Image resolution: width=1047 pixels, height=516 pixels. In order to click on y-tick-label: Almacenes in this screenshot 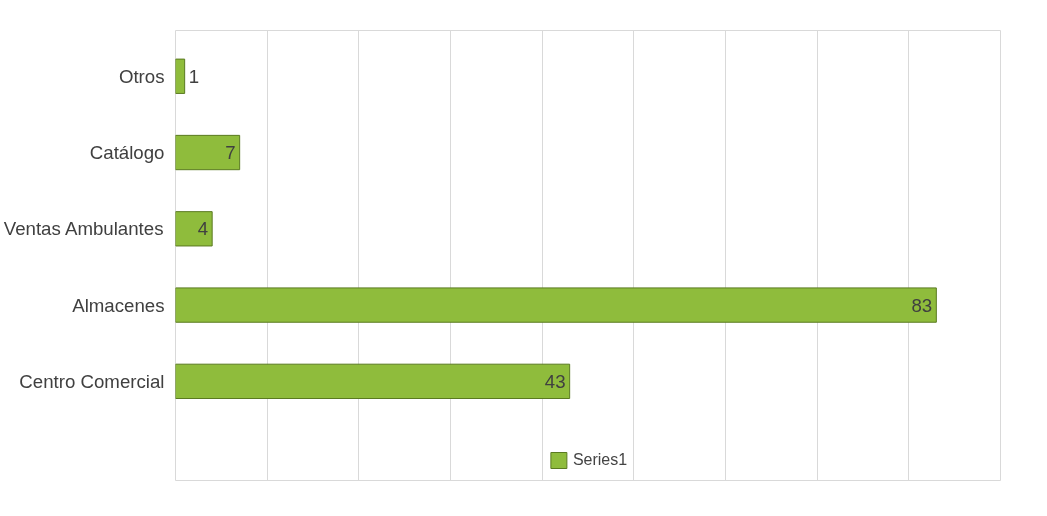, I will do `click(118, 305)`.